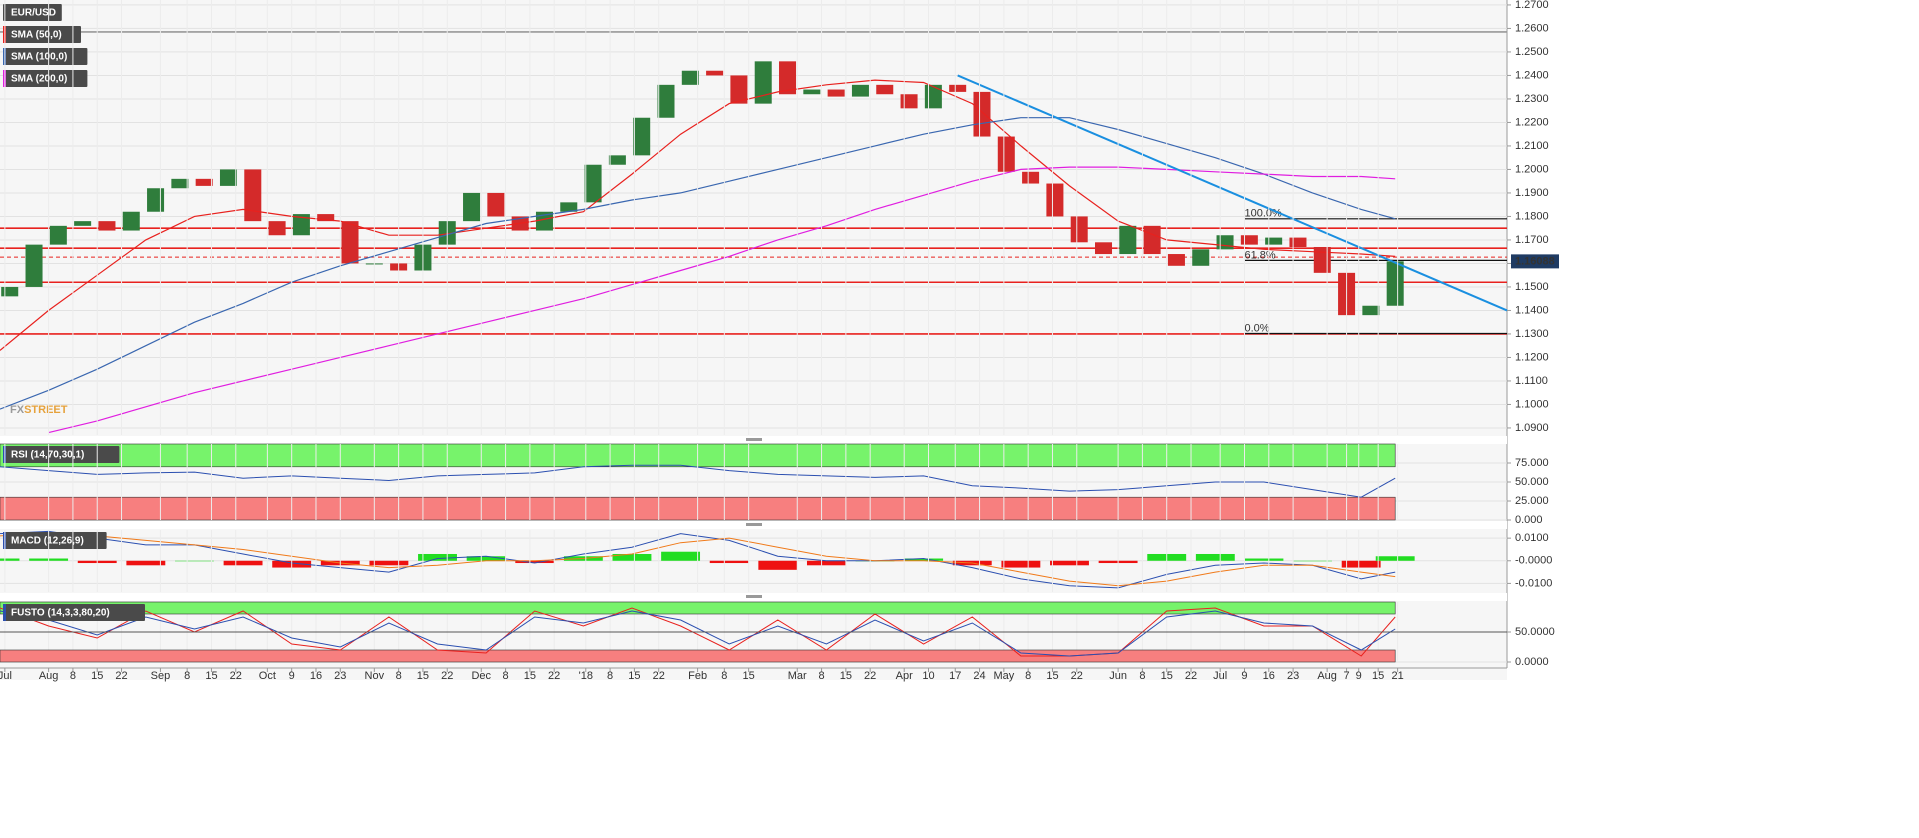 The width and height of the screenshot is (1919, 838). What do you see at coordinates (1532, 75) in the screenshot?
I see `y-tick-label: 1.2400` at bounding box center [1532, 75].